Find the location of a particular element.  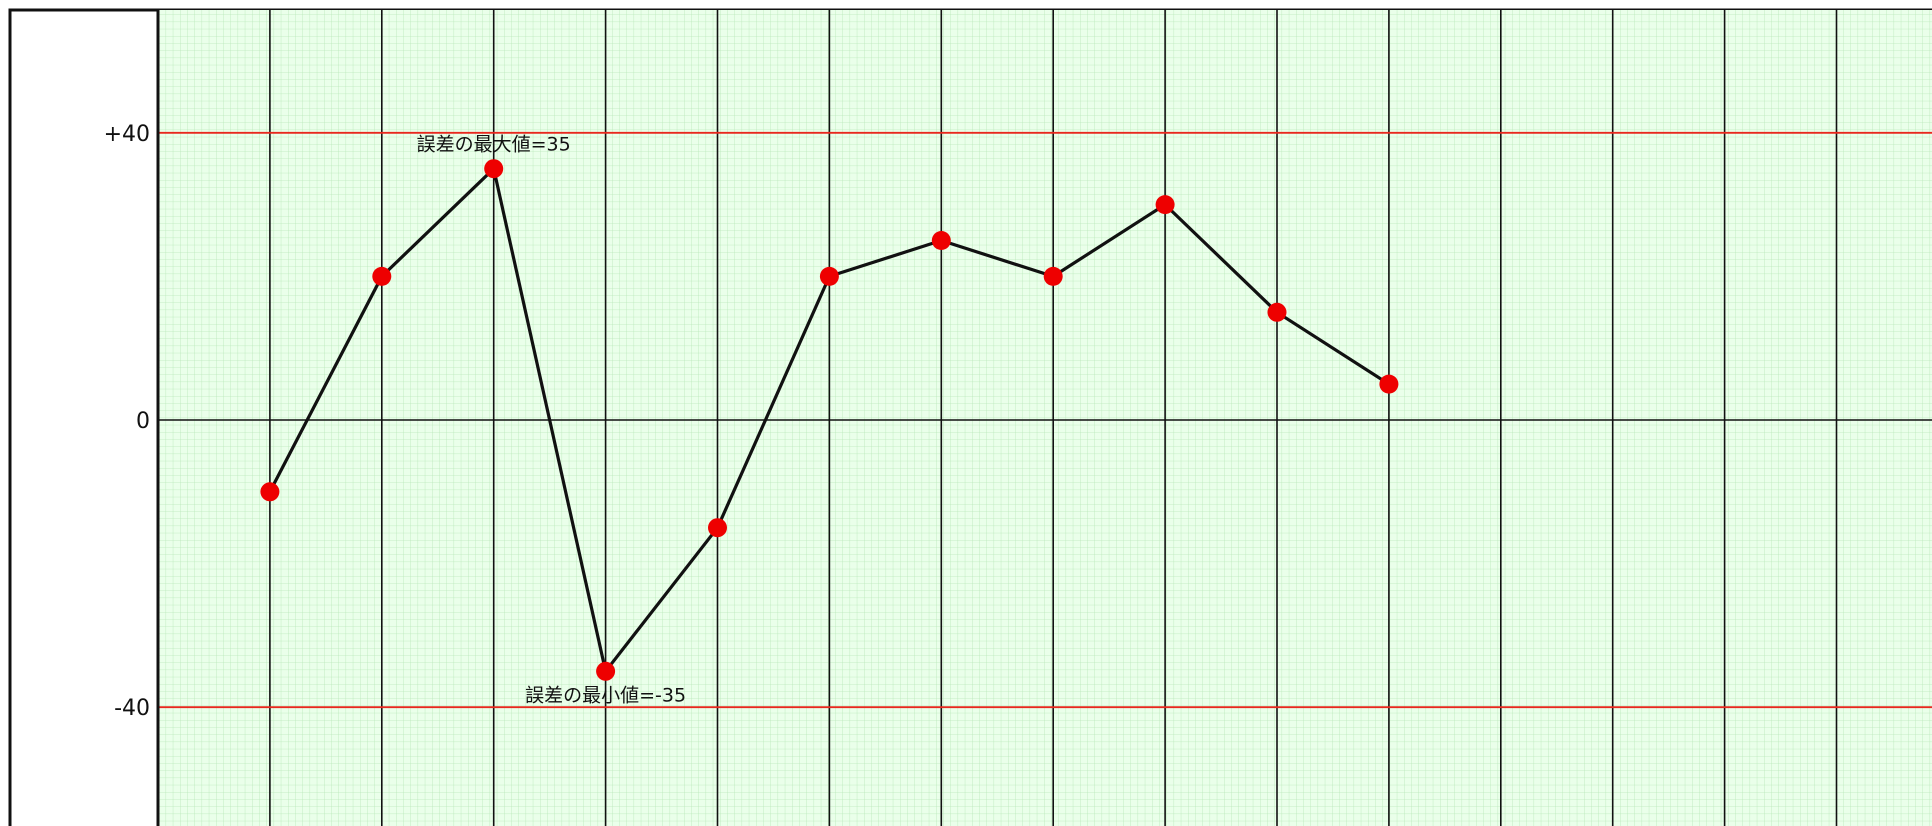

y-tick-label: -40 is located at coordinates (132, 708).